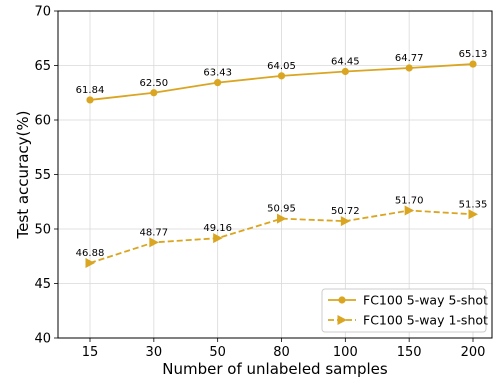  What do you see at coordinates (42, 12) in the screenshot?
I see `y-tick-label-70: 70` at bounding box center [42, 12].